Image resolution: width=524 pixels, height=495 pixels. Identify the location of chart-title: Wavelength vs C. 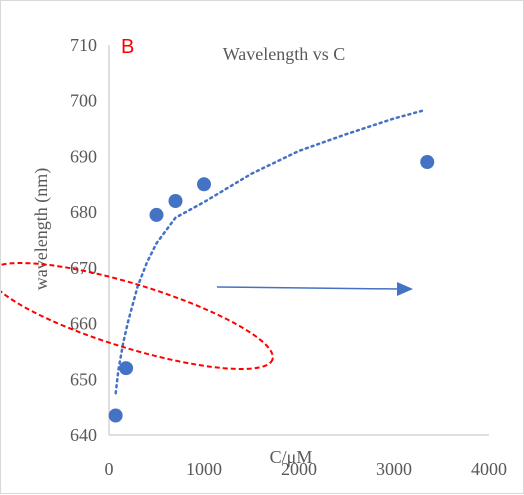
(284, 54).